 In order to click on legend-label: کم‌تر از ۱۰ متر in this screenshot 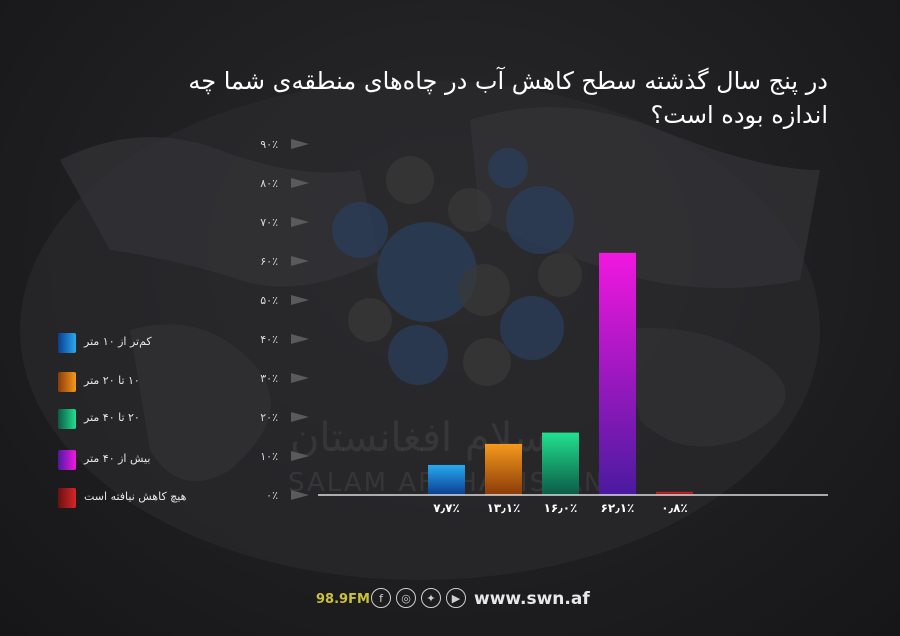, I will do `click(118, 341)`.